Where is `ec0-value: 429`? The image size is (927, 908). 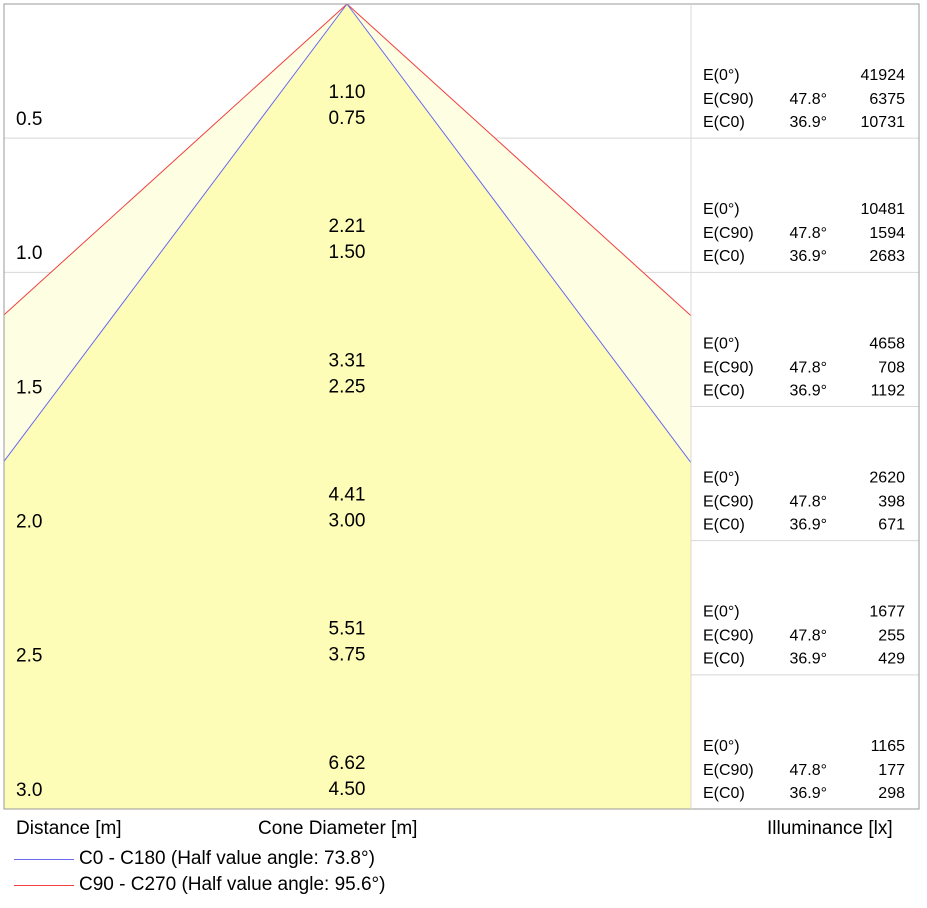 ec0-value: 429 is located at coordinates (891, 659).